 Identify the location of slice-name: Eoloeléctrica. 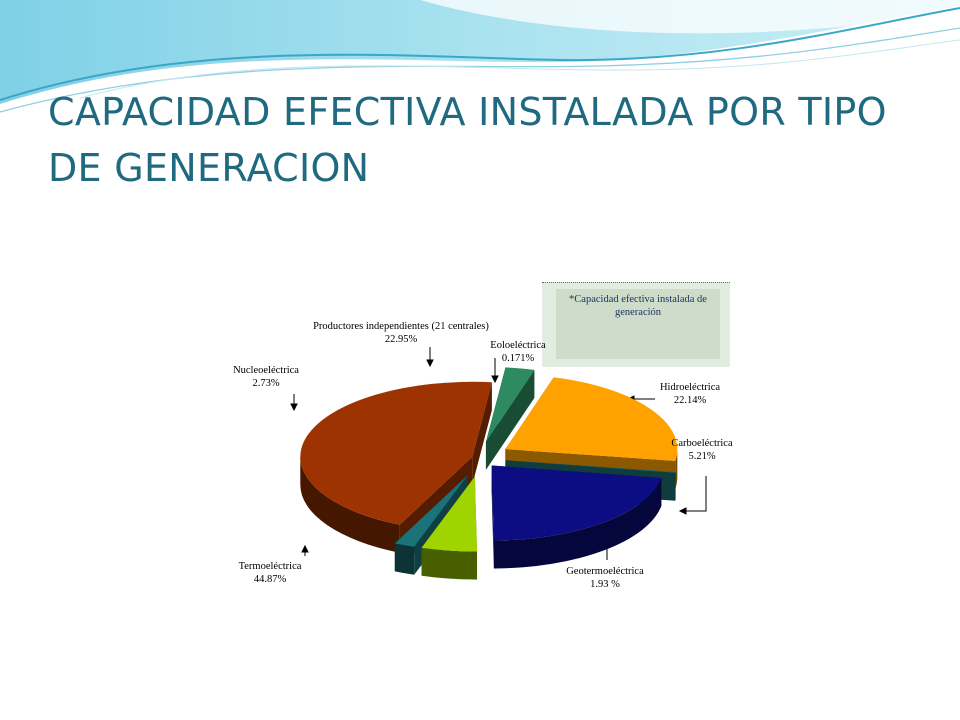
(518, 345).